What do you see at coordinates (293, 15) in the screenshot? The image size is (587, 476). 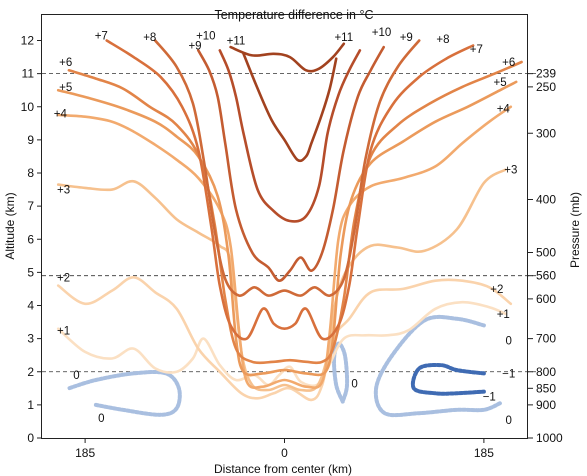 I see `chart-title: Temperature difference in °C` at bounding box center [293, 15].